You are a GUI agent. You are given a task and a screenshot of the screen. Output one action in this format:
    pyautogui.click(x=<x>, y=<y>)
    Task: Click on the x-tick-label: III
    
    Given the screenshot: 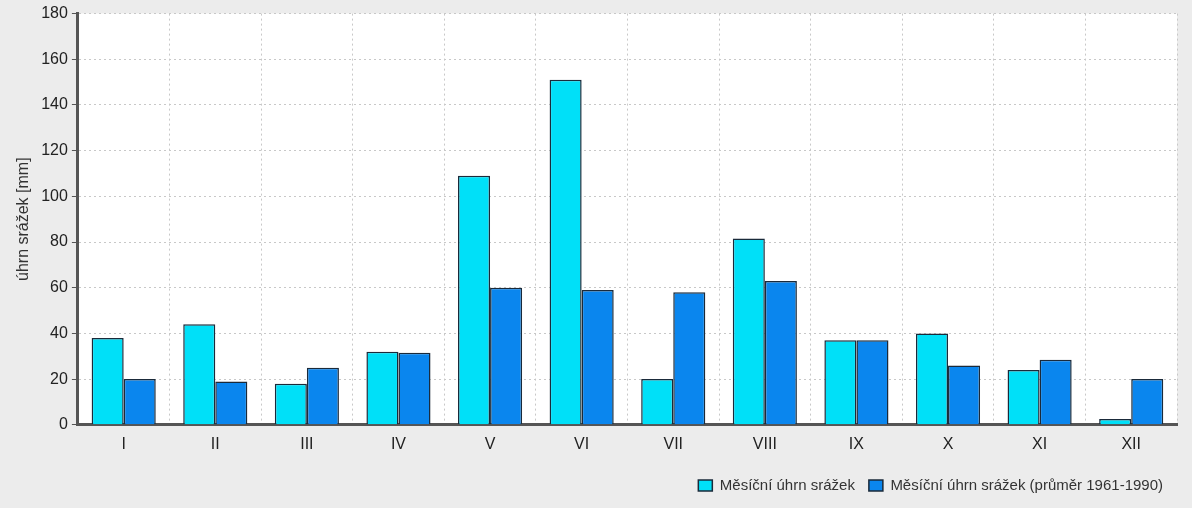 What is the action you would take?
    pyautogui.click(x=307, y=443)
    